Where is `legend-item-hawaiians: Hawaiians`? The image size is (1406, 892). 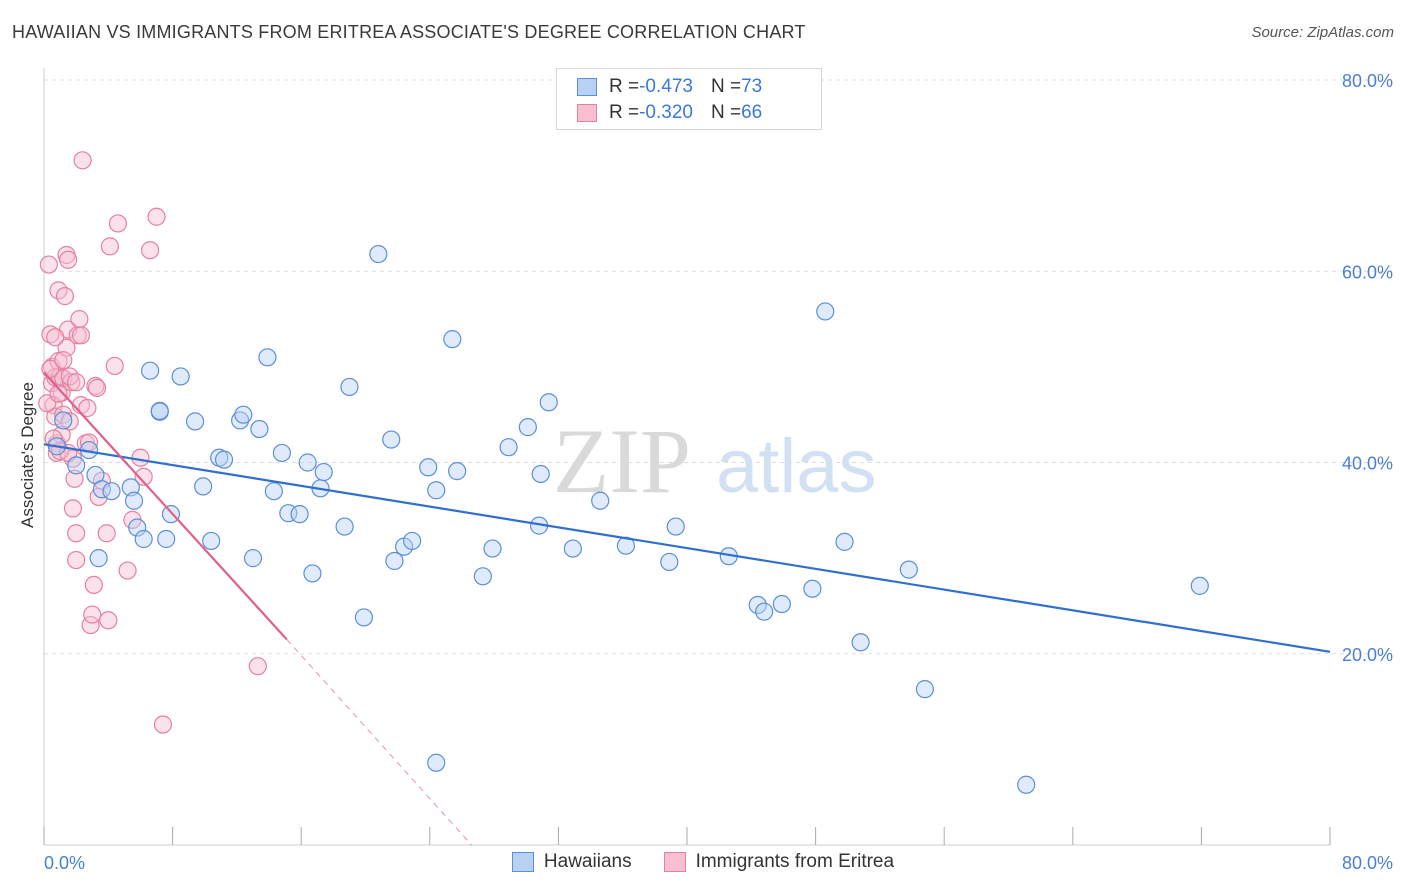
legend-item-hawaiians: Hawaiians is located at coordinates (571, 862).